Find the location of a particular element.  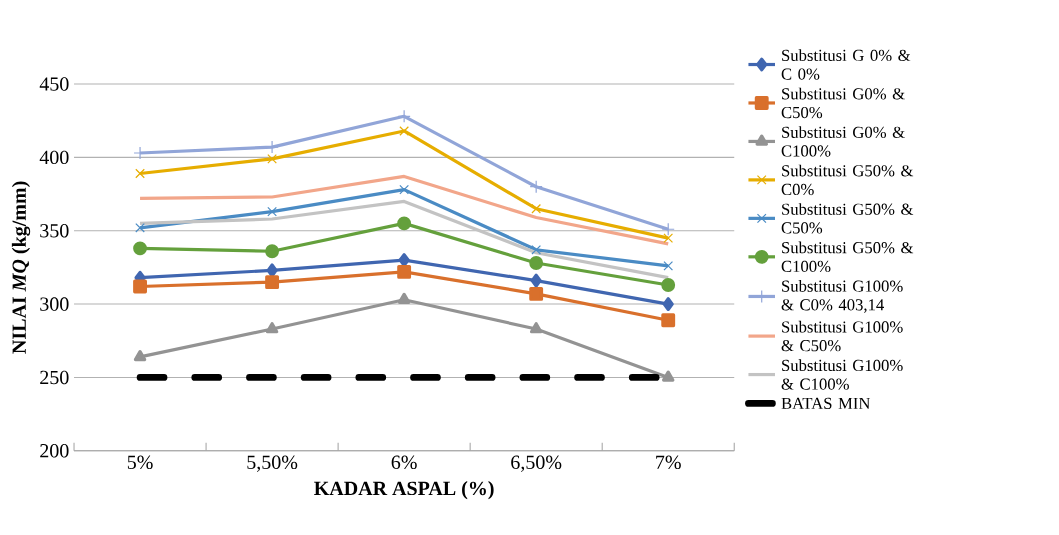

x-tick-label: 5% is located at coordinates (140, 462).